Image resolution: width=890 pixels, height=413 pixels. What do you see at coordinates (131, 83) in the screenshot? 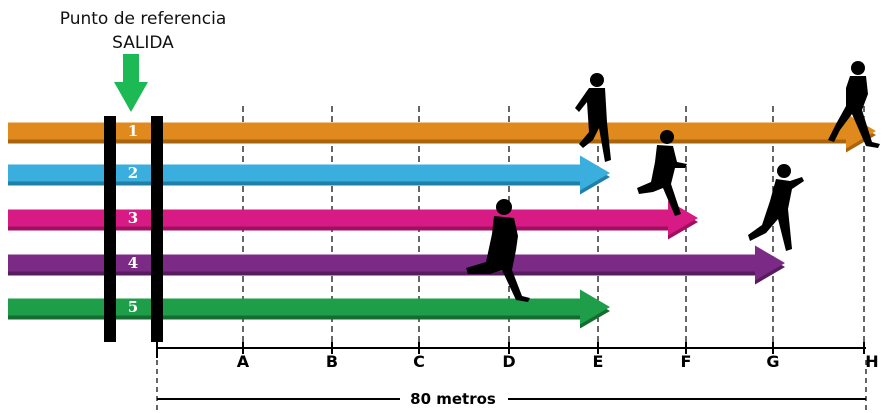
I see `start-arrow-icon` at bounding box center [131, 83].